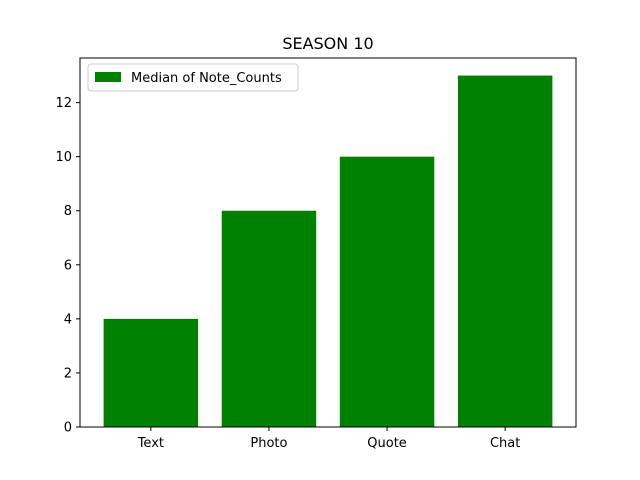  What do you see at coordinates (268, 443) in the screenshot?
I see `x-tick-label: Photo` at bounding box center [268, 443].